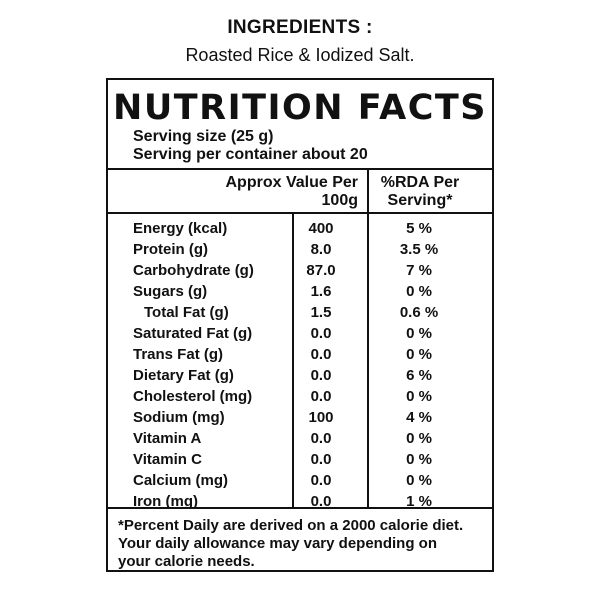  Describe the element at coordinates (300, 377) in the screenshot. I see `table-row: Dietary Fat (g) 0.0 6 %` at that location.